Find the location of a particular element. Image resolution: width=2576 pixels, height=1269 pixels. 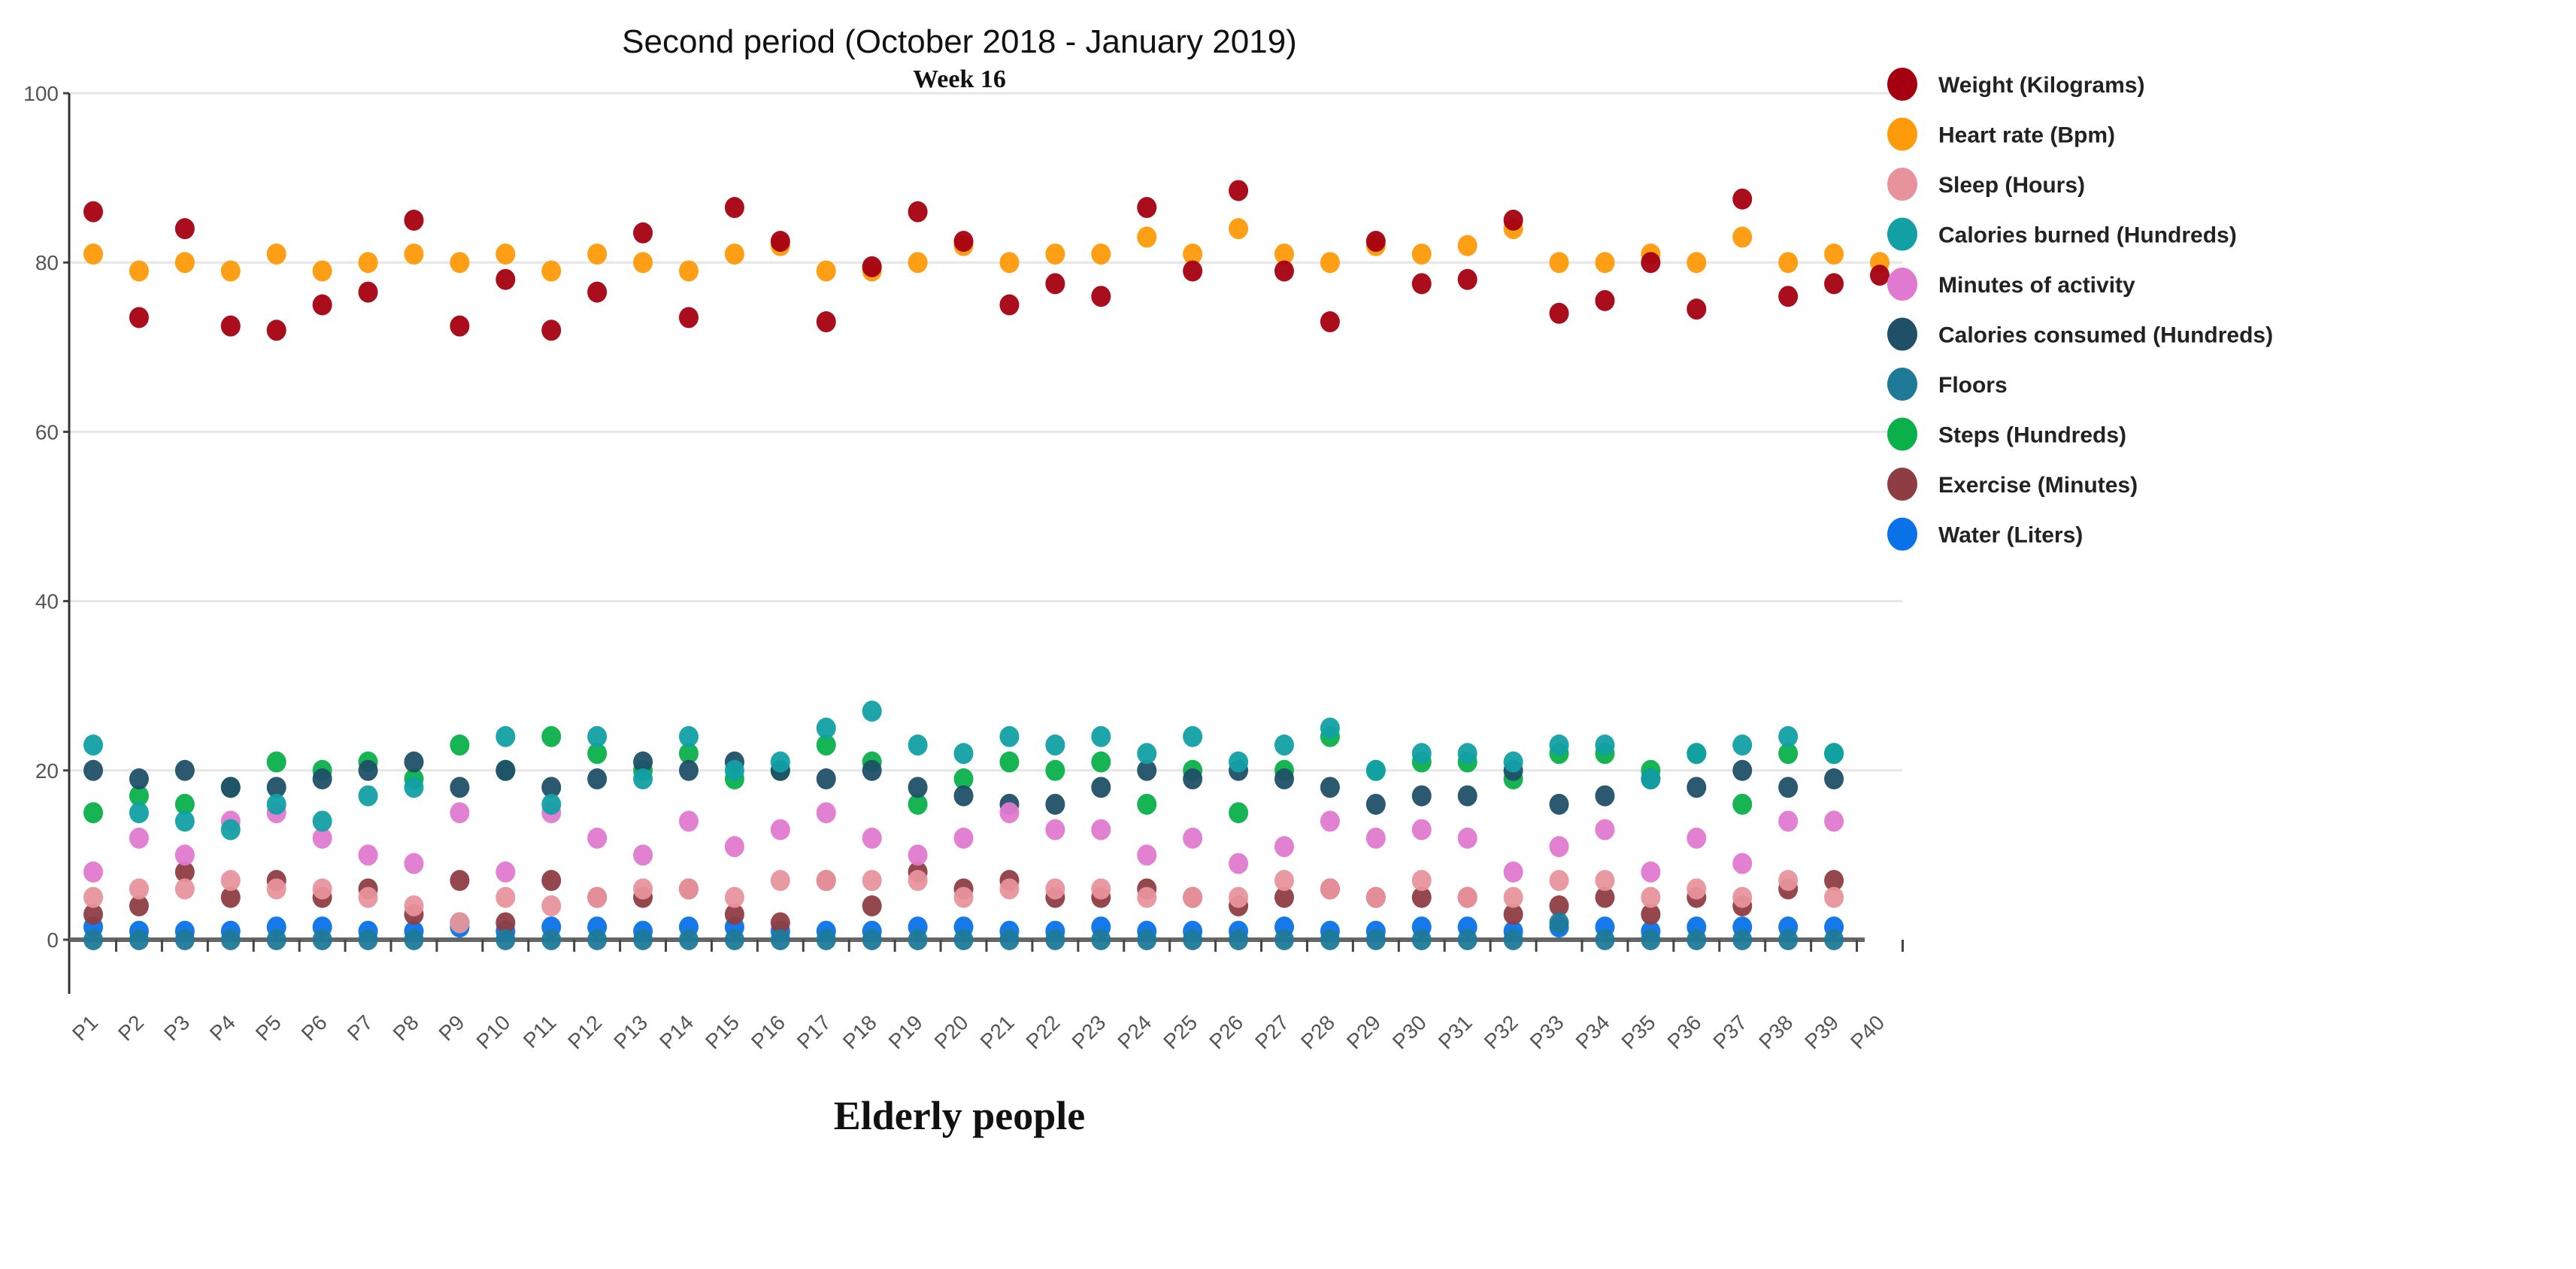

x-tick-label: P8 is located at coordinates (406, 1027).